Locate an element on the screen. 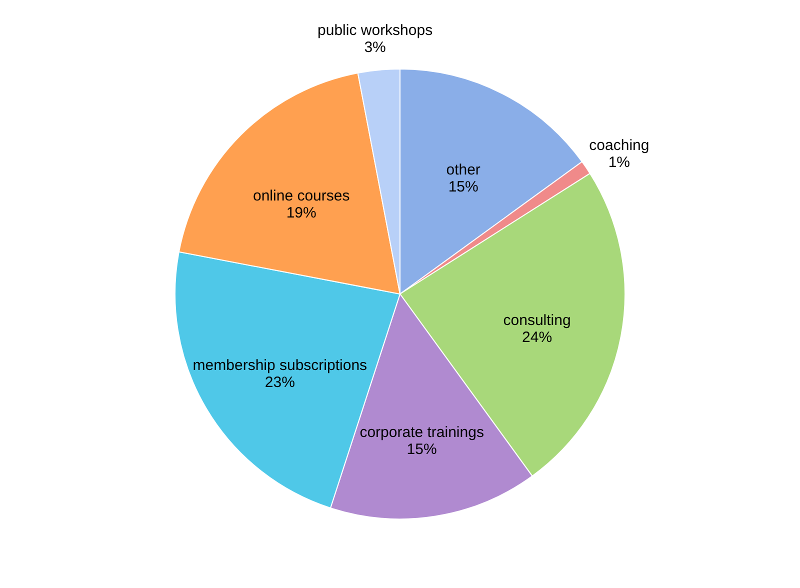 The width and height of the screenshot is (800, 588). slice-label: public workshops is located at coordinates (375, 31).